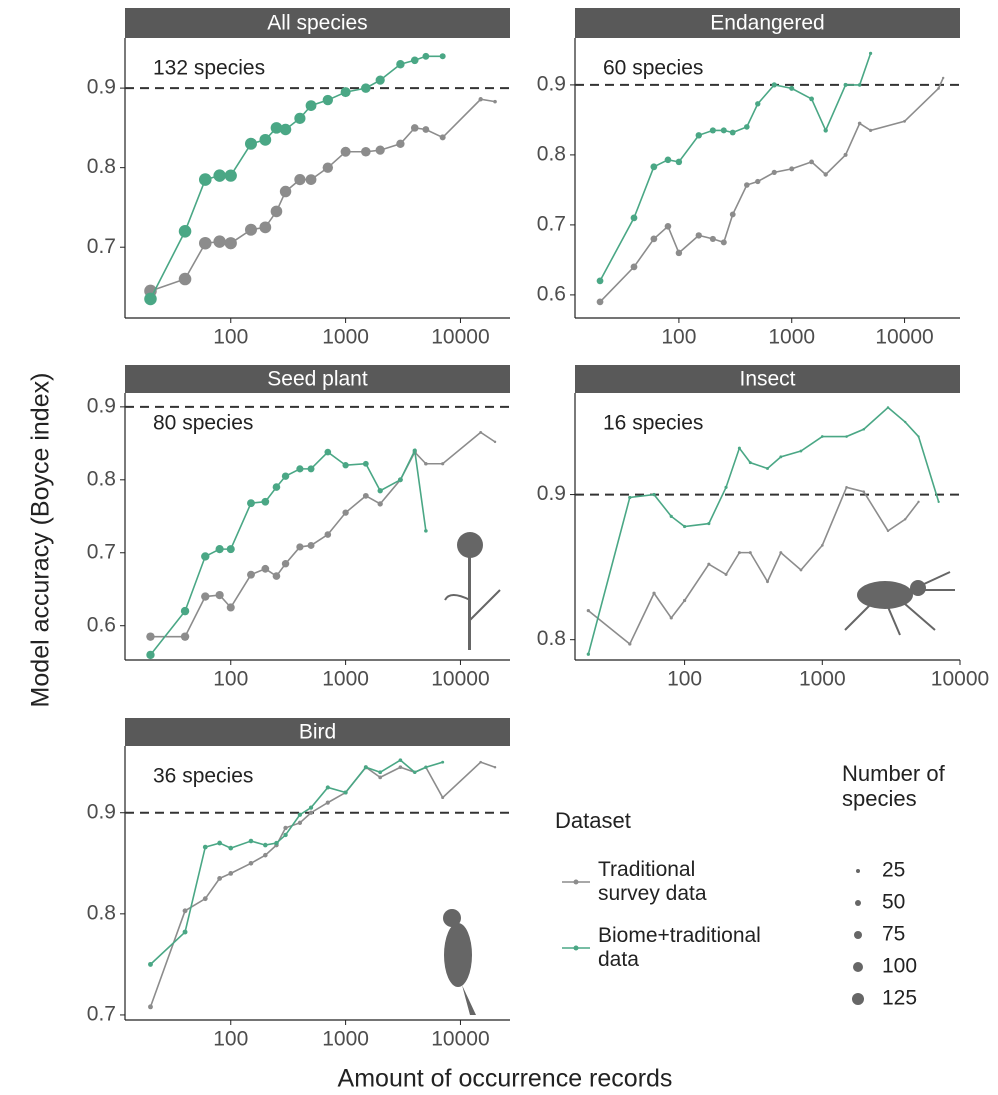 The width and height of the screenshot is (998, 1095). I want to click on size-legend-title: Number of species, so click(896, 786).